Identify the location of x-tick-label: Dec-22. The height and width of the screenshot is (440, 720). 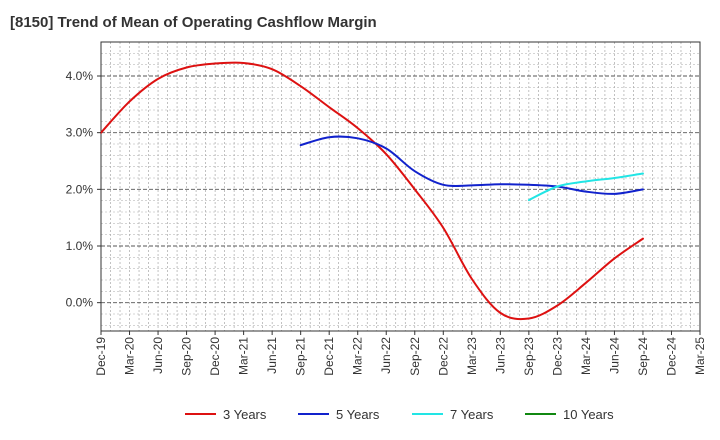
(443, 356).